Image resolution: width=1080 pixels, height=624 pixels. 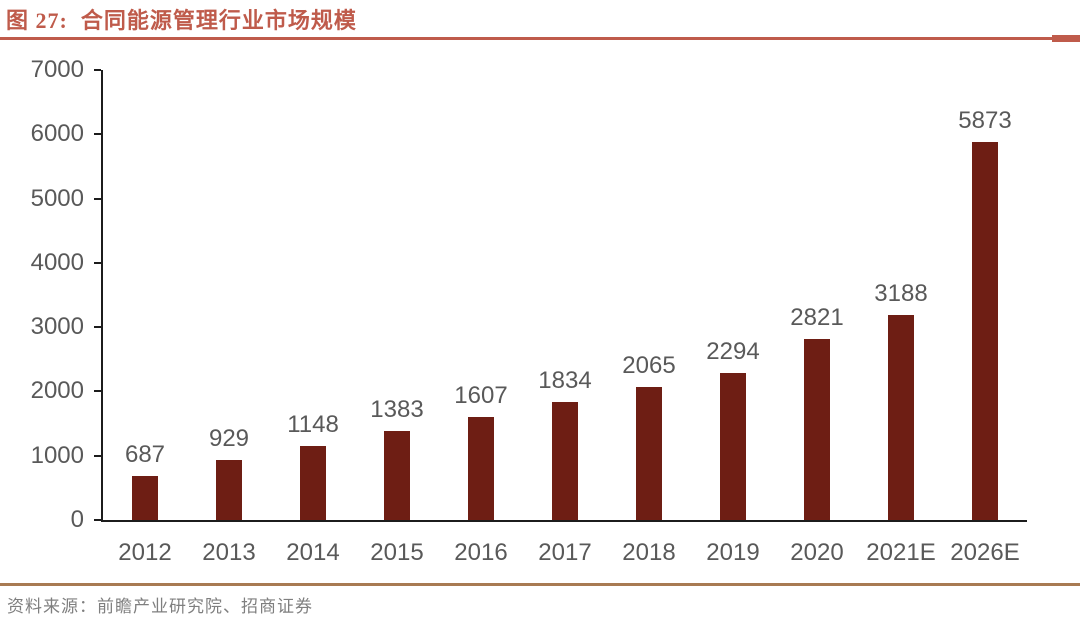 I want to click on y-axis-label: 6000, so click(x=57, y=134).